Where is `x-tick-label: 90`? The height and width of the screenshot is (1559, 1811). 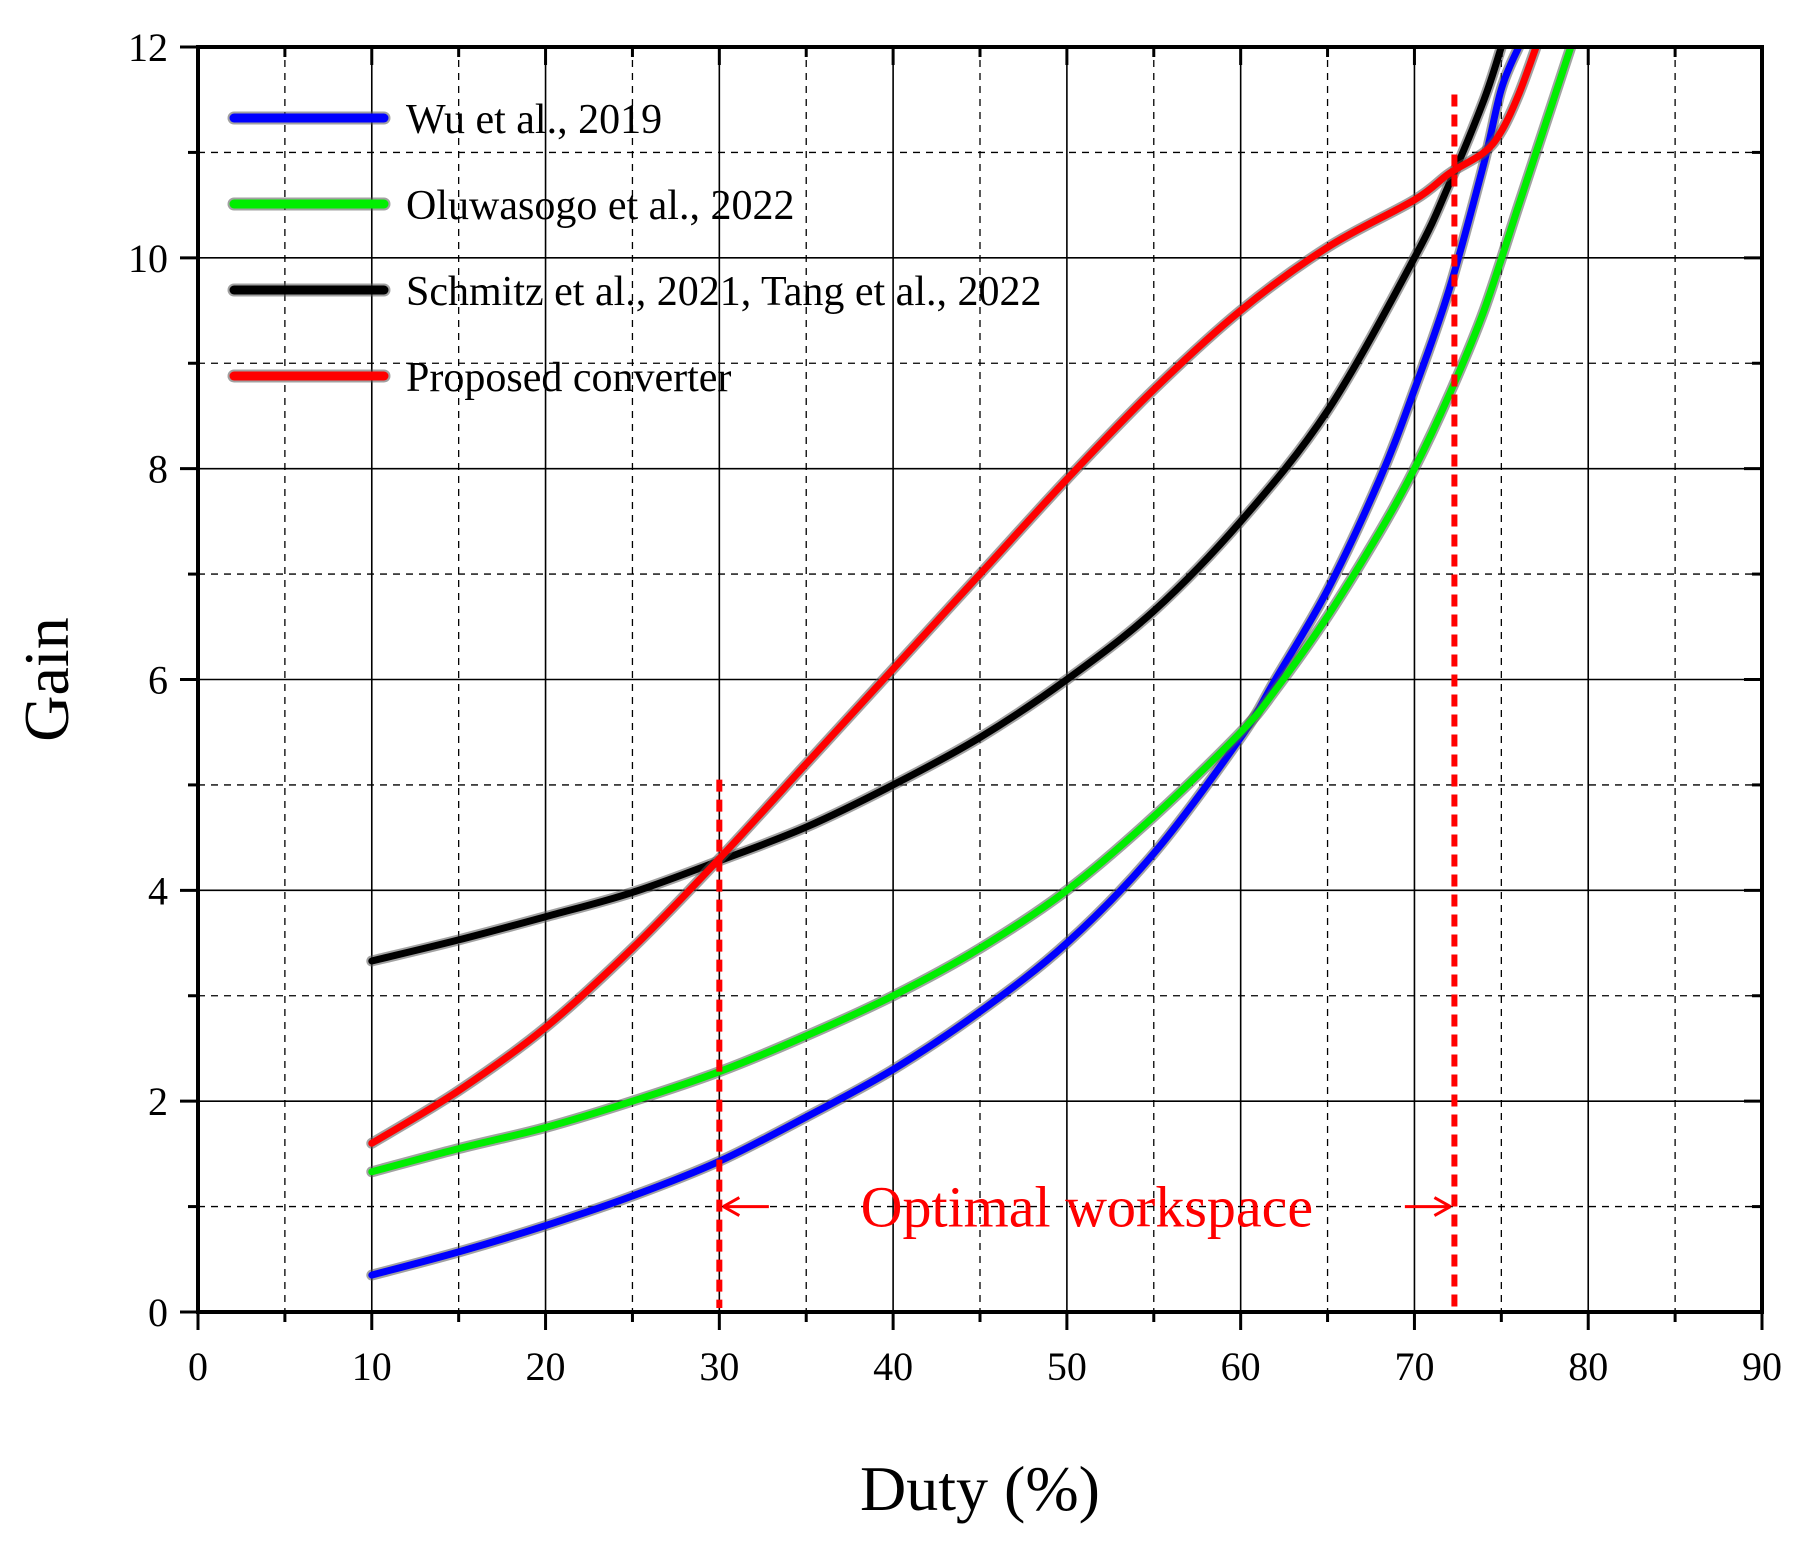
x-tick-label: 90 is located at coordinates (1762, 1366).